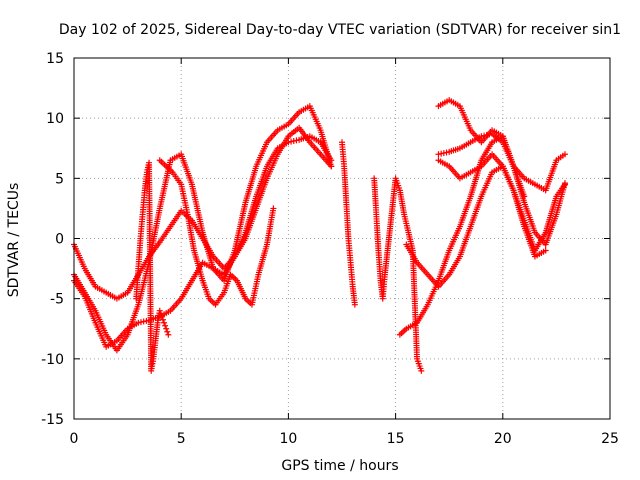 Image resolution: width=640 pixels, height=480 pixels. Describe the element at coordinates (181, 439) in the screenshot. I see `x-tick-label: 5` at that location.